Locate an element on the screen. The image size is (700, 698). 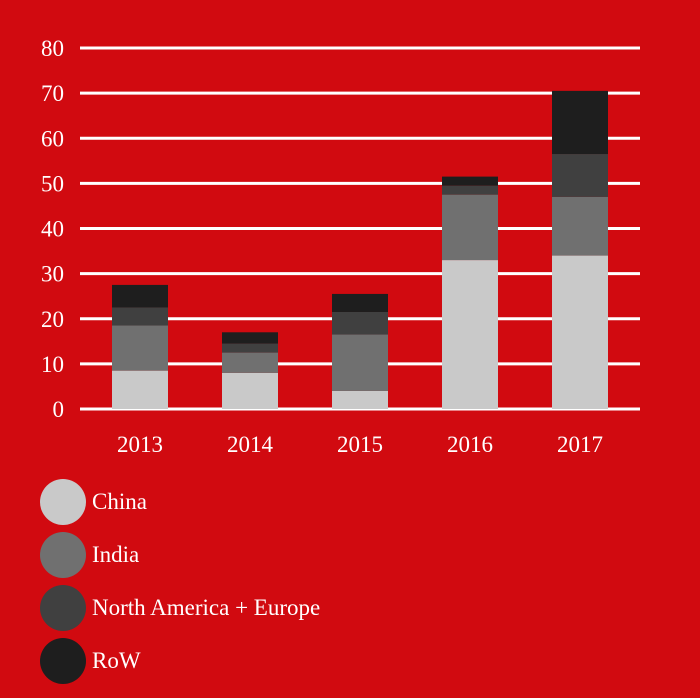
bar-segment-row-2014 is located at coordinates (250, 338).